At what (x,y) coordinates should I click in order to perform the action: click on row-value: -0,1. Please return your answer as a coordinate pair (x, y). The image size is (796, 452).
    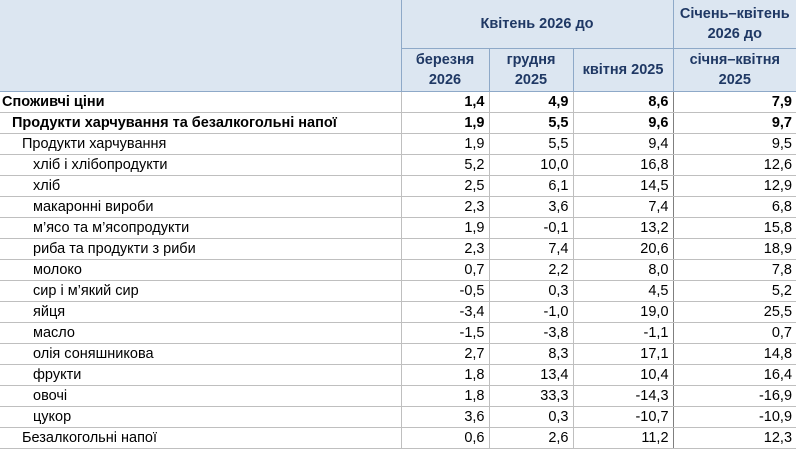
    Looking at the image, I should click on (530, 228).